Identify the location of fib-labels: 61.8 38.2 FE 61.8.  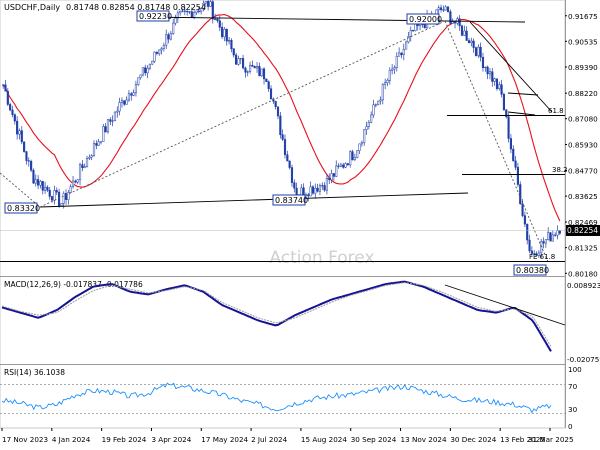
(548, 184).